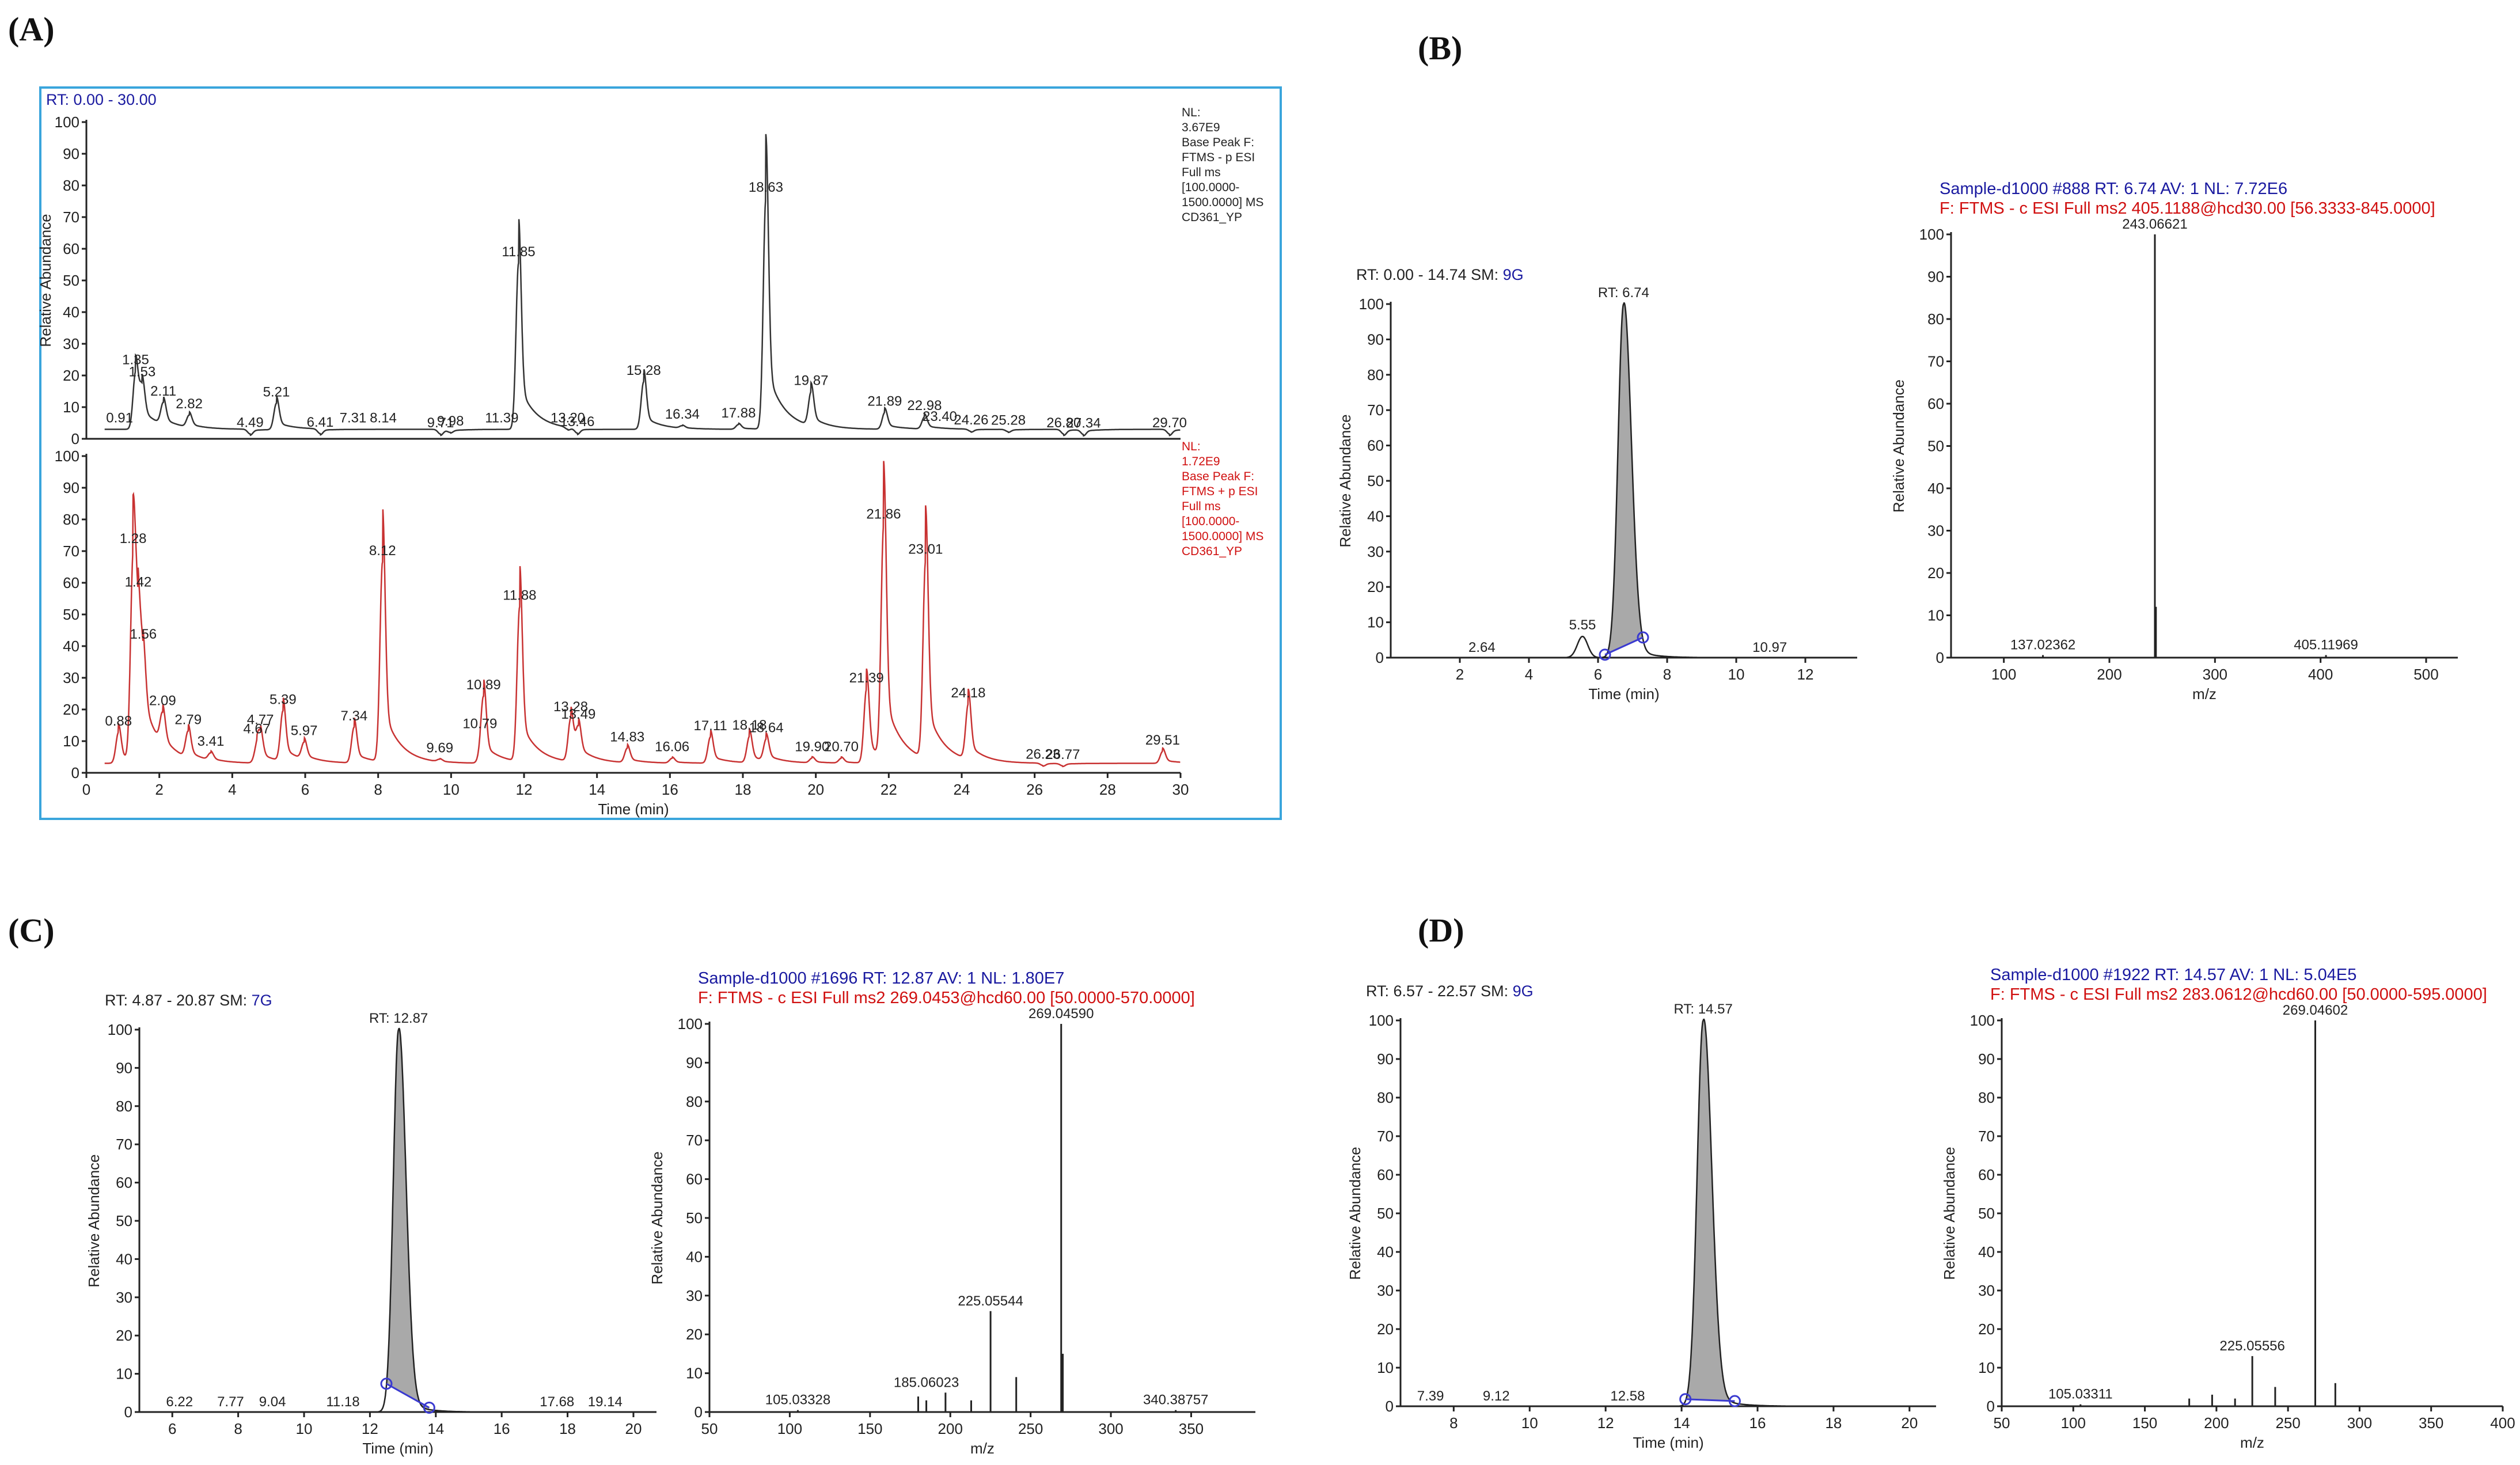 This screenshot has height=1465, width=2520. Describe the element at coordinates (1668, 1212) in the screenshot. I see `d-chrom-trace` at that location.